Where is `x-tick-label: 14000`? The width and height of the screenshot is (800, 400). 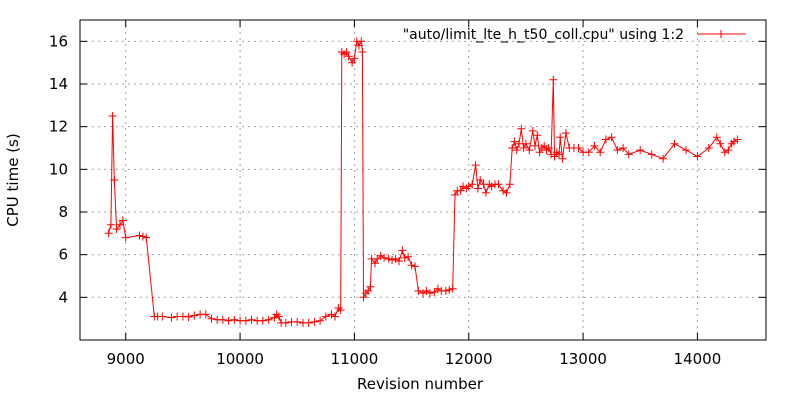 x-tick-label: 14000 is located at coordinates (698, 359).